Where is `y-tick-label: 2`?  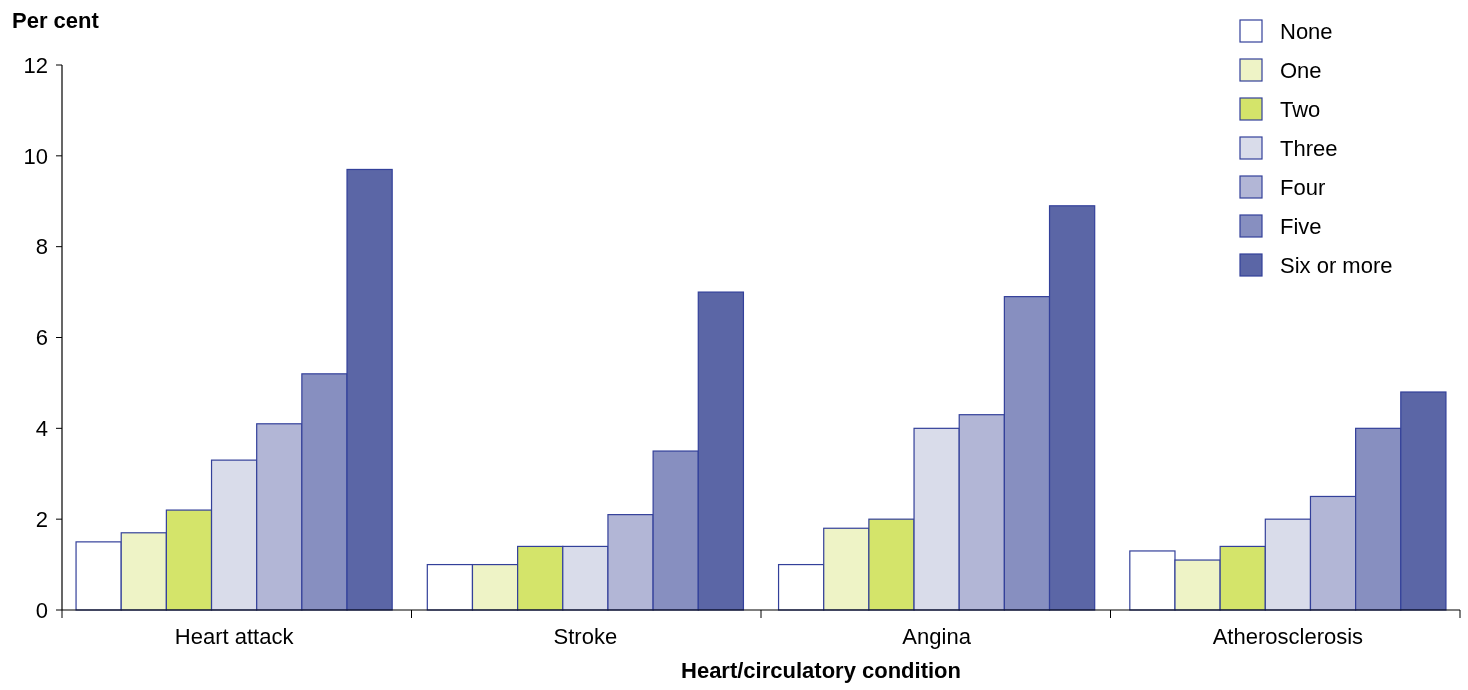
y-tick-label: 2 is located at coordinates (41, 519).